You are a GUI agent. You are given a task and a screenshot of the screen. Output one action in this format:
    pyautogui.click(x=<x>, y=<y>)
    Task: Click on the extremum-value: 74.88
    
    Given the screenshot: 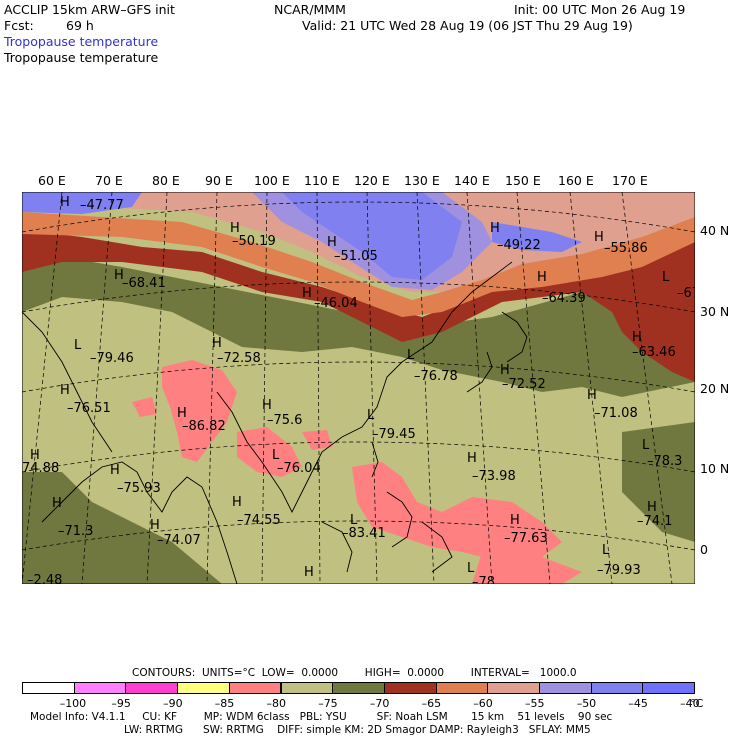 What is the action you would take?
    pyautogui.click(x=40, y=468)
    